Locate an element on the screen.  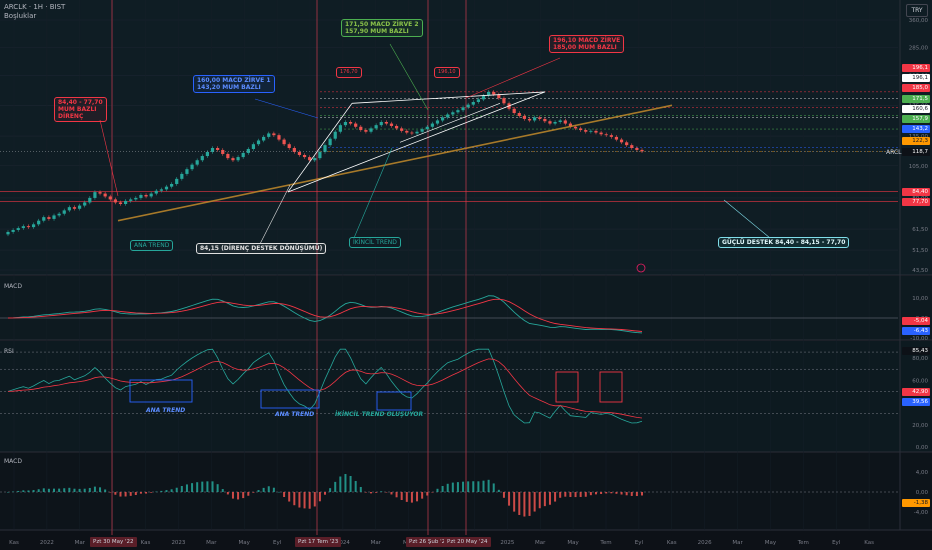
resist-line-1: 84,40 - 77,70 is located at coordinates (80, 102).